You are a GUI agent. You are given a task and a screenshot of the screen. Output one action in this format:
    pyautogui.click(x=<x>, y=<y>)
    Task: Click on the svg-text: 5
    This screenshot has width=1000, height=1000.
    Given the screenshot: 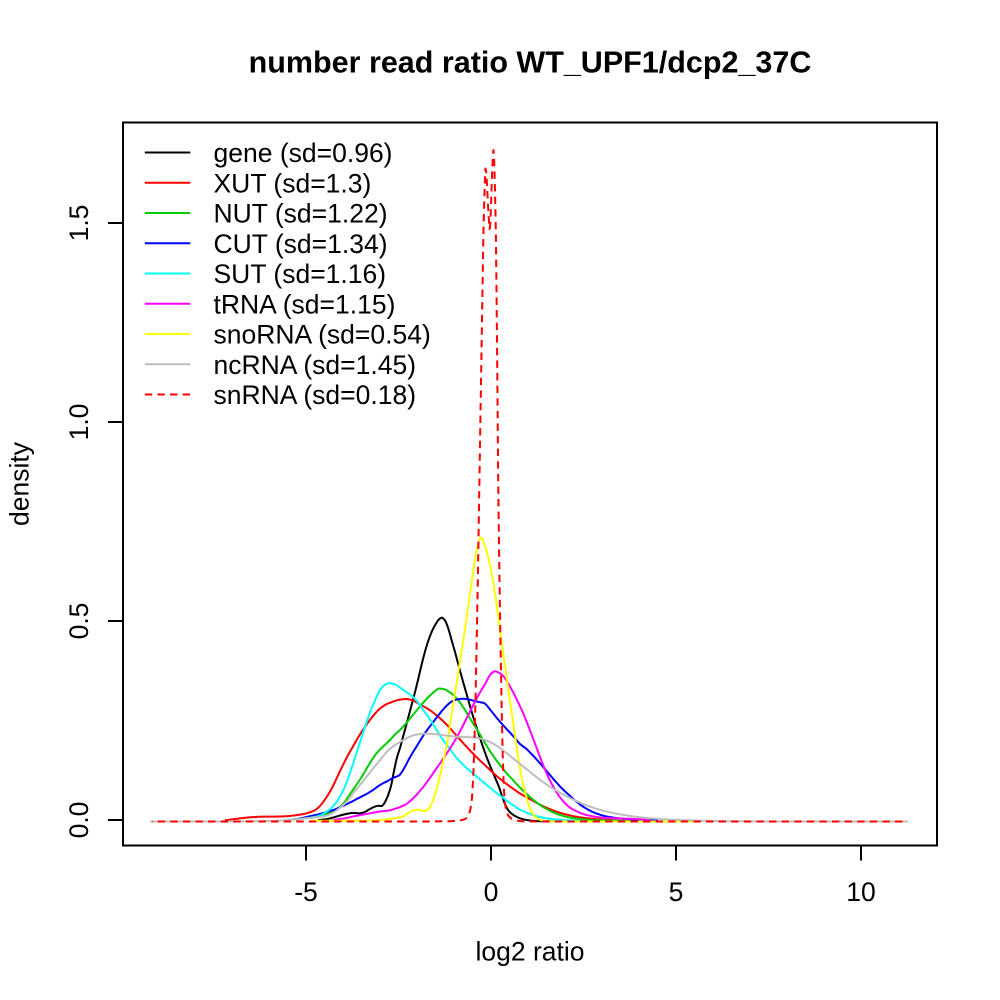 What is the action you would take?
    pyautogui.click(x=676, y=892)
    